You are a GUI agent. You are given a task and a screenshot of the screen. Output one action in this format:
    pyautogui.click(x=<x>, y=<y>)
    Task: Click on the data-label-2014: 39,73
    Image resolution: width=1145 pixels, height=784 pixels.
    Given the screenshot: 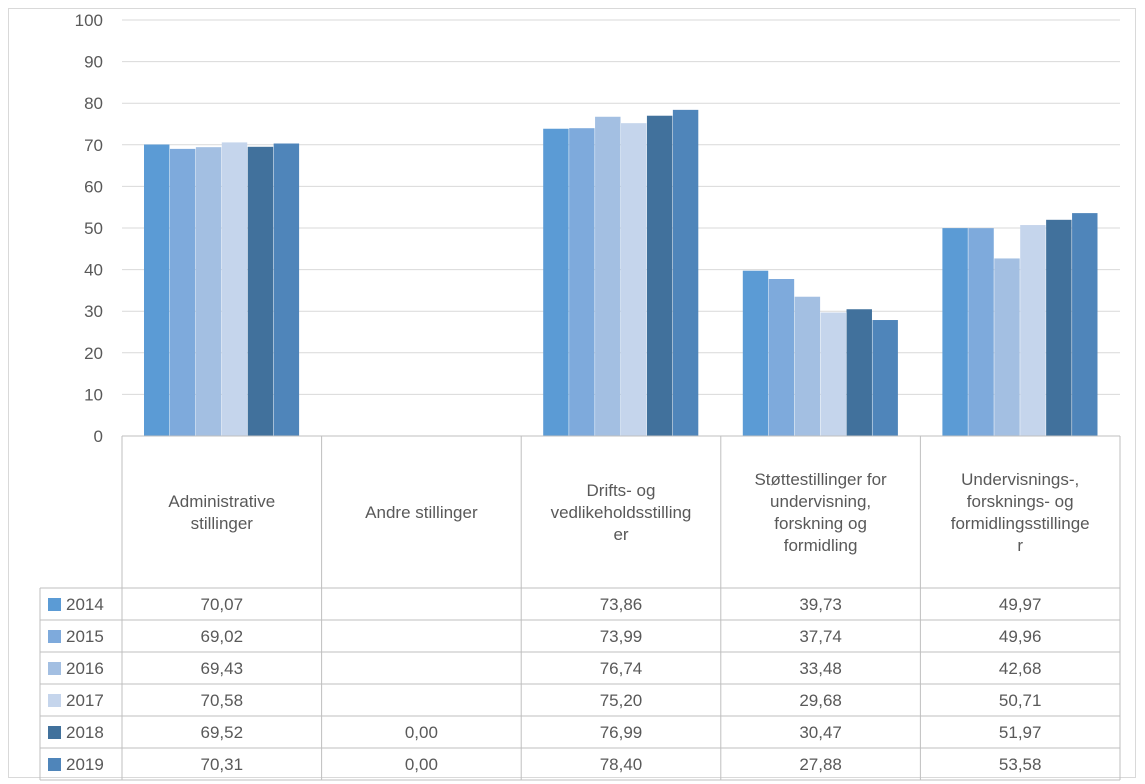 What is the action you would take?
    pyautogui.click(x=820, y=604)
    